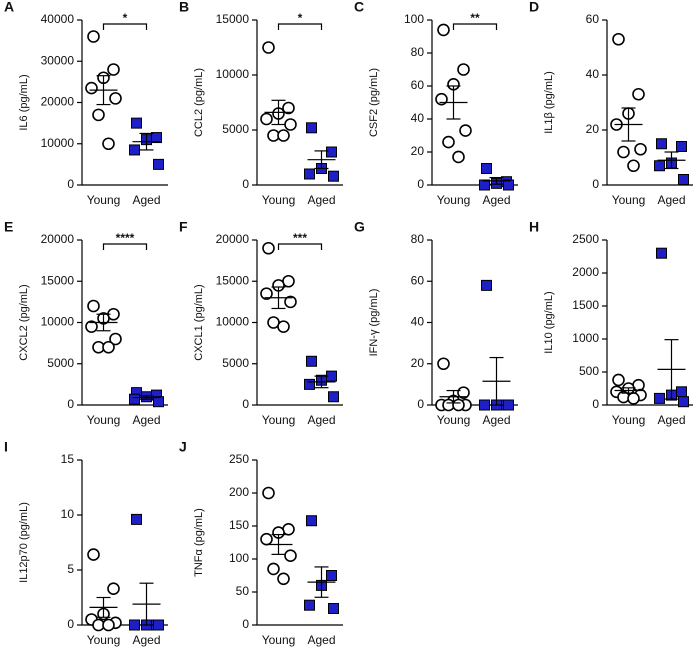  I want to click on y-tick-label: 200, so click(239, 492).